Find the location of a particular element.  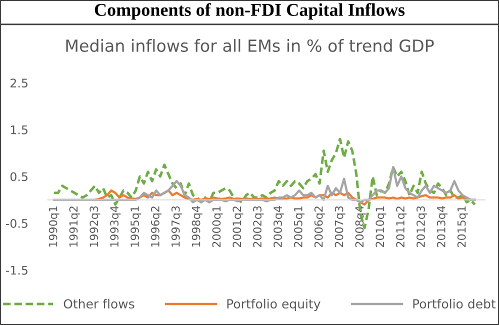

y-tick-label: 1.5 is located at coordinates (19, 130).